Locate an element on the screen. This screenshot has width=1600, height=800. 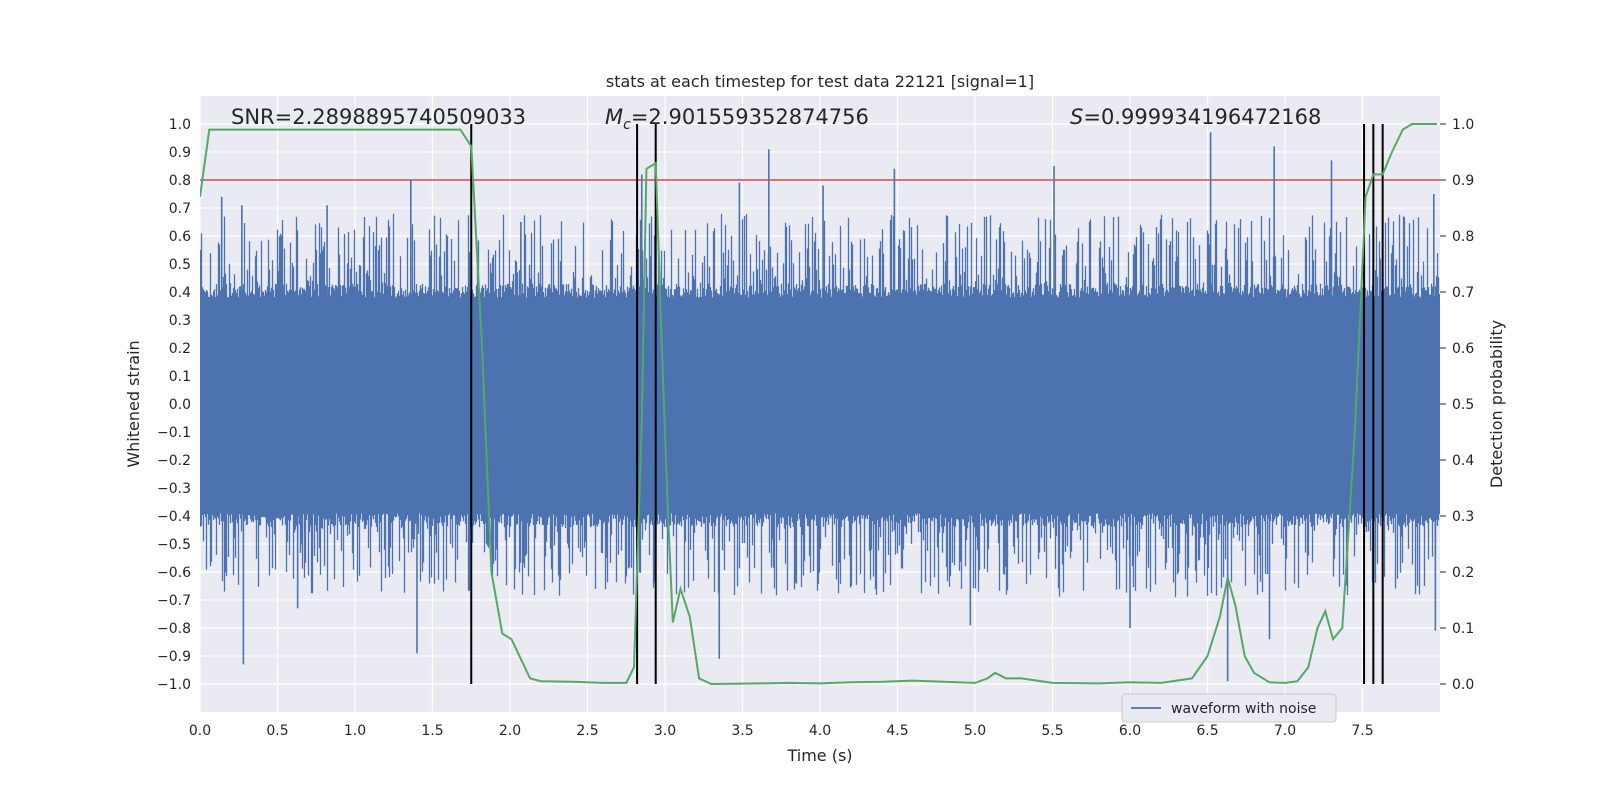
y-left-tick-label: 0.9 is located at coordinates (180, 153).